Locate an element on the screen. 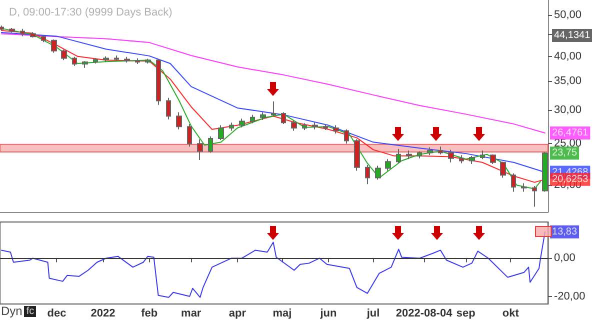 The width and height of the screenshot is (600, 320). x-tick-label: jul is located at coordinates (373, 314).